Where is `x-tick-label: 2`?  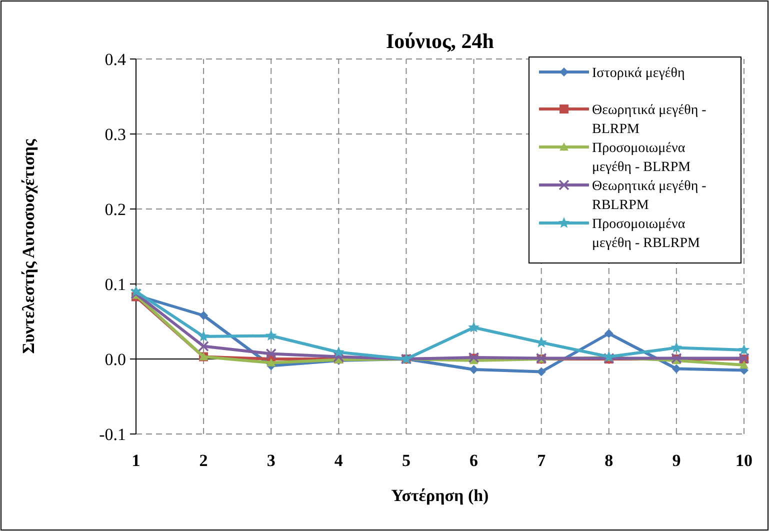
x-tick-label: 2 is located at coordinates (203, 460).